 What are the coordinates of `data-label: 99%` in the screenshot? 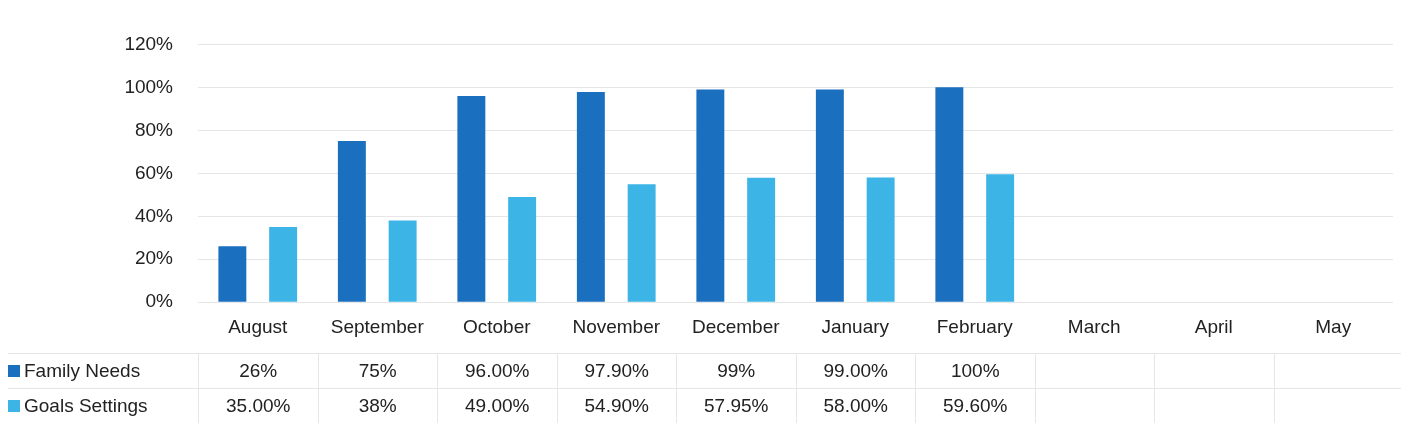 It's located at (736, 371).